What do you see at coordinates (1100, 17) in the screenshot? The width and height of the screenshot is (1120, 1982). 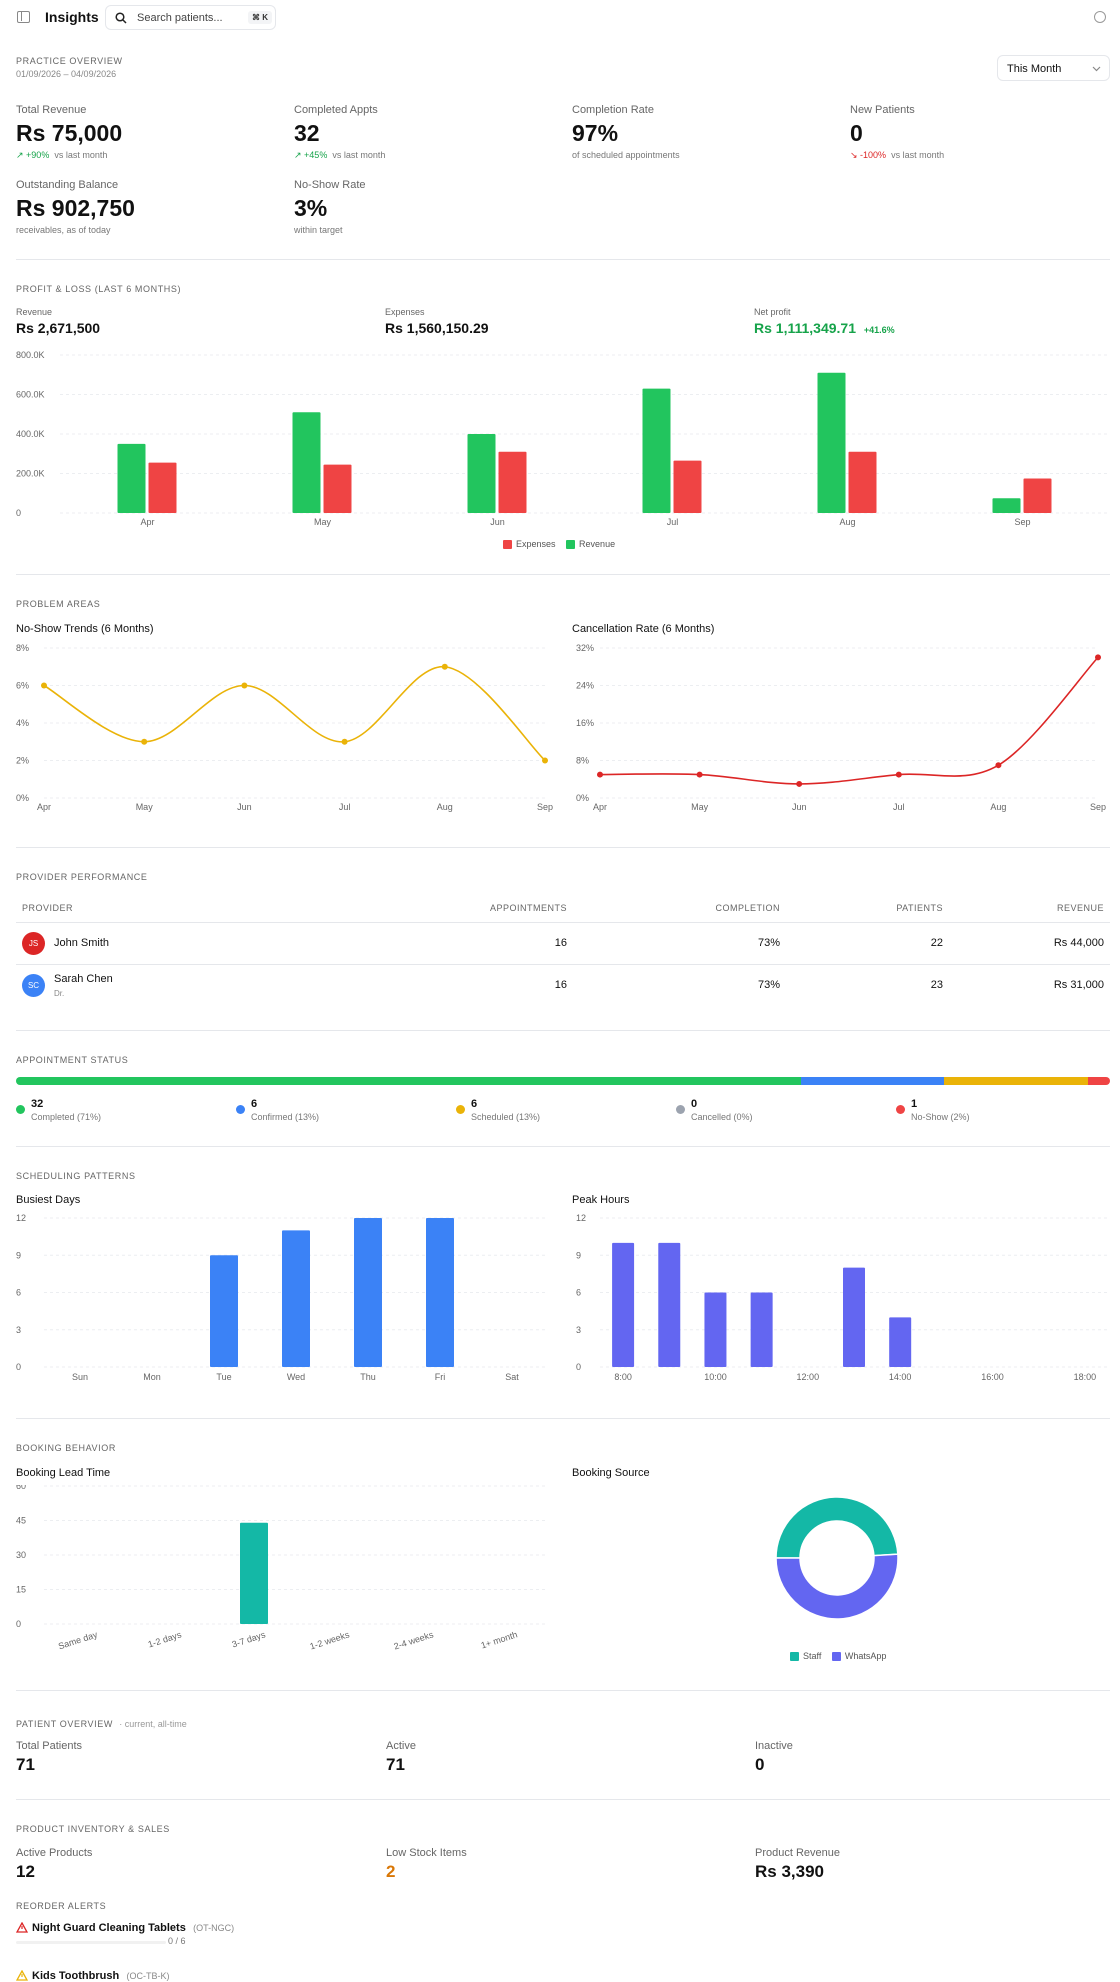 I see `theme-palette-icon` at bounding box center [1100, 17].